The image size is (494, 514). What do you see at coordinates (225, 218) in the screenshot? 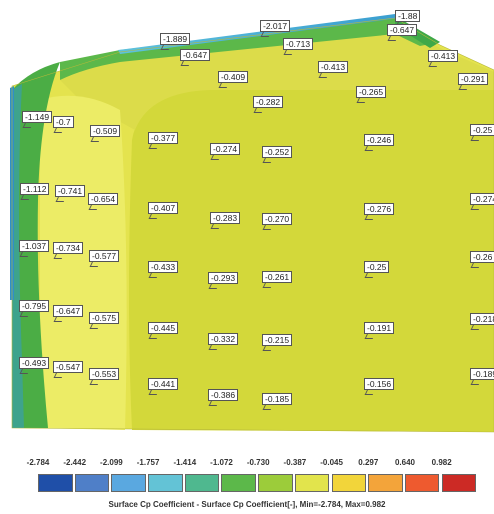
I see `probe-label: -0.283` at bounding box center [225, 218].